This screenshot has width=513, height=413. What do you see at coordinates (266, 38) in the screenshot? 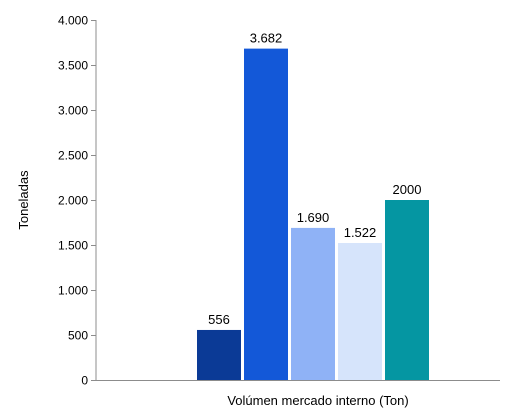
I see `bar-value-label: 3.682` at bounding box center [266, 38].